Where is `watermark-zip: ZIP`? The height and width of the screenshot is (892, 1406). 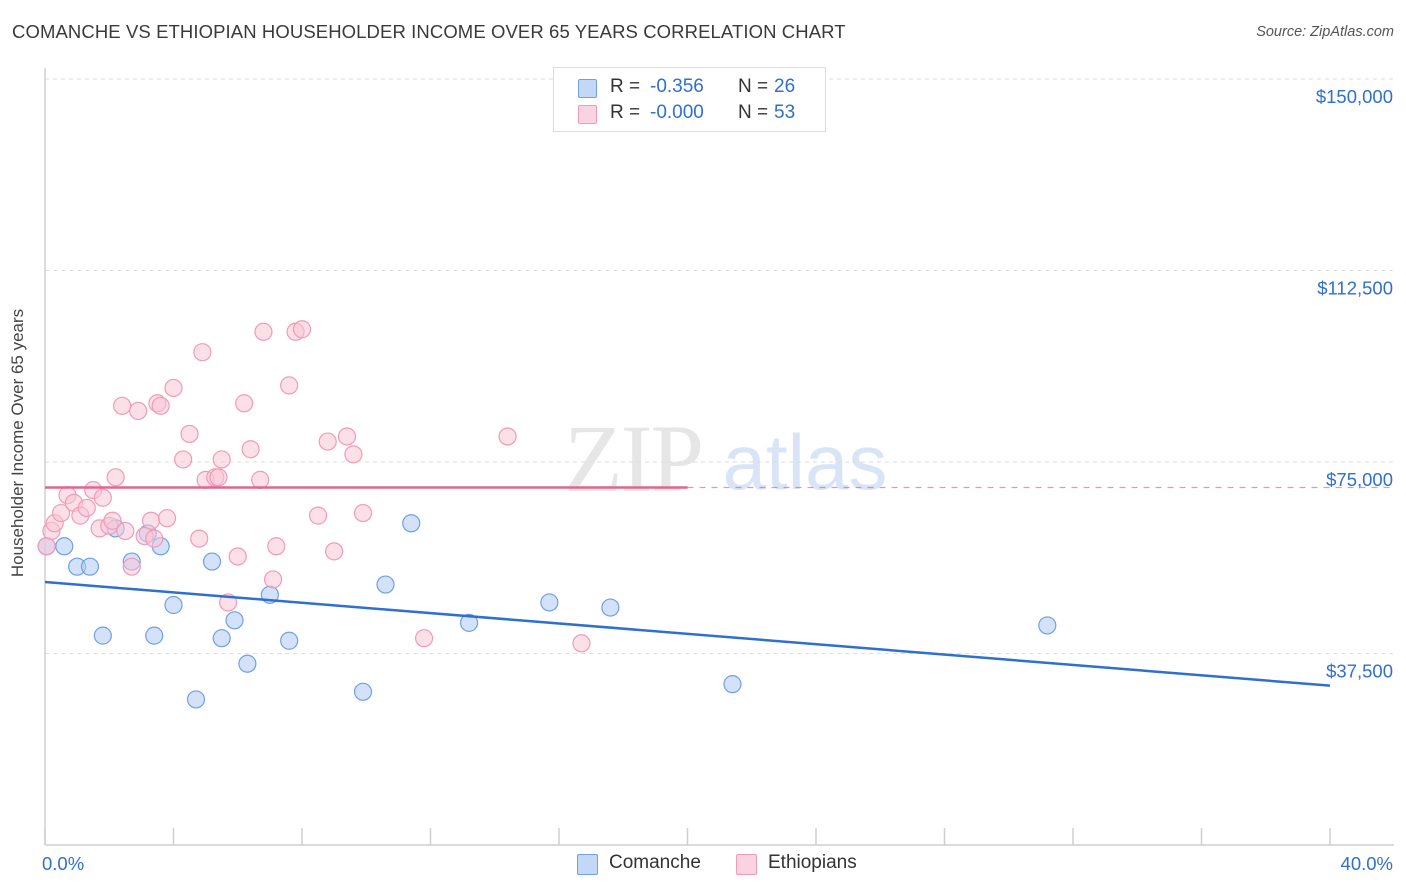 watermark-zip: ZIP is located at coordinates (633, 458).